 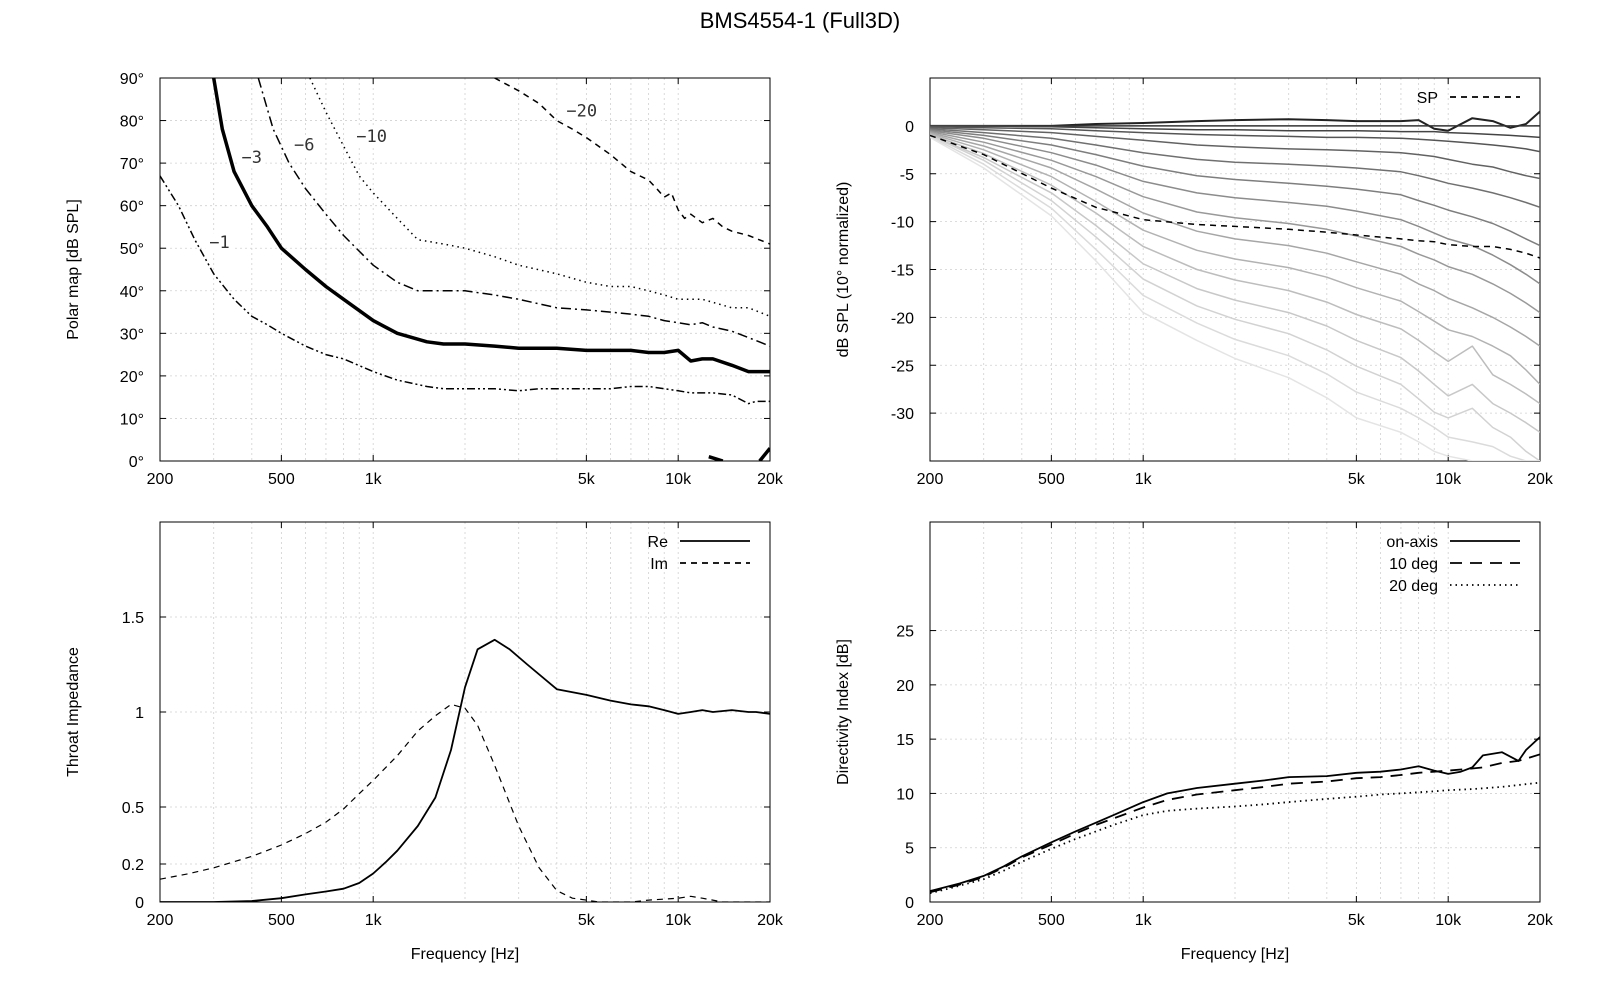 I want to click on y-tick-label: 25, so click(x=905, y=632).